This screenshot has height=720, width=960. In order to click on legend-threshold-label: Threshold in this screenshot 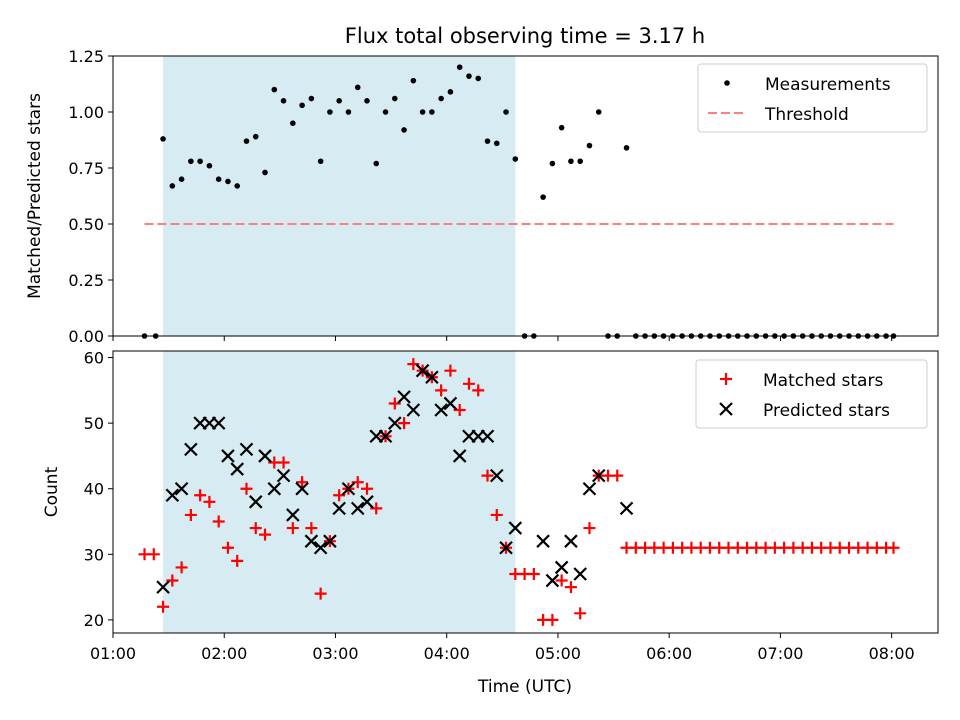, I will do `click(806, 115)`.